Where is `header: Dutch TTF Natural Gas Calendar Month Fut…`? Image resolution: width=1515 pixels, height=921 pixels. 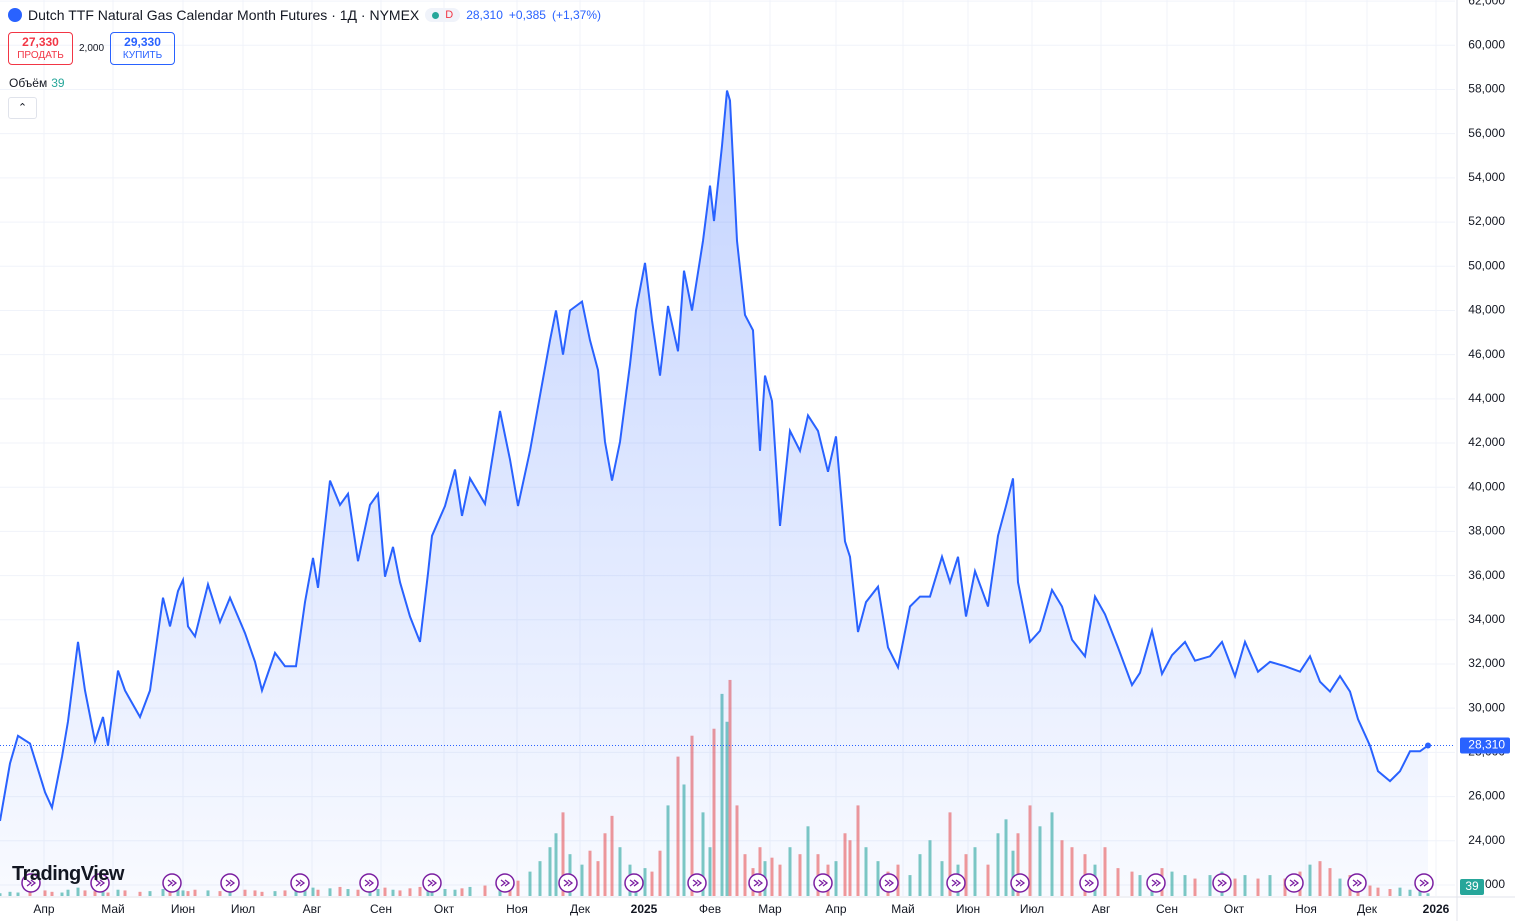 header: Dutch TTF Natural Gas Calendar Month Fut… is located at coordinates (304, 15).